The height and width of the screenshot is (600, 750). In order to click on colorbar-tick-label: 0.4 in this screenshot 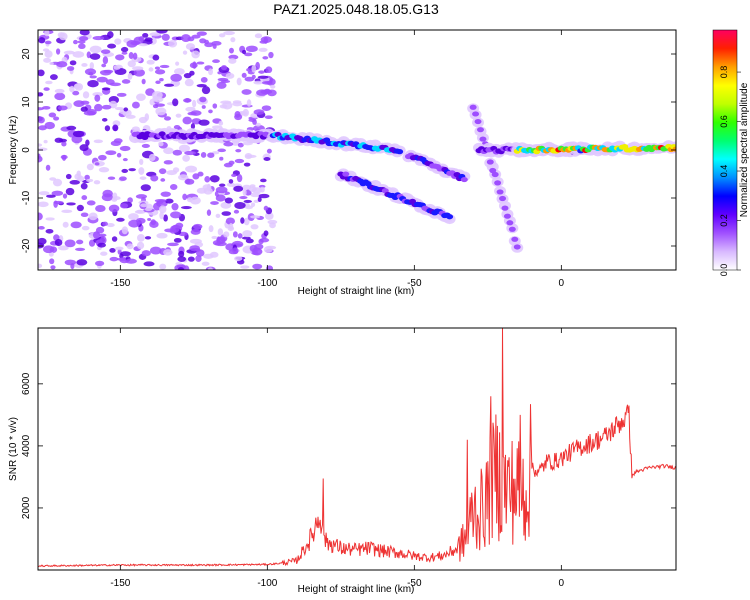, I will do `click(724, 171)`.